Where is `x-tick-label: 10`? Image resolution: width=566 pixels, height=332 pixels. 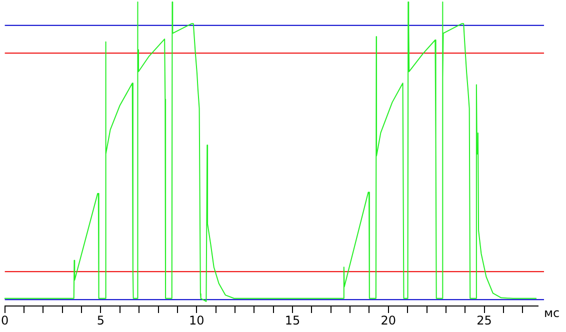 x-tick-label: 10 is located at coordinates (196, 320).